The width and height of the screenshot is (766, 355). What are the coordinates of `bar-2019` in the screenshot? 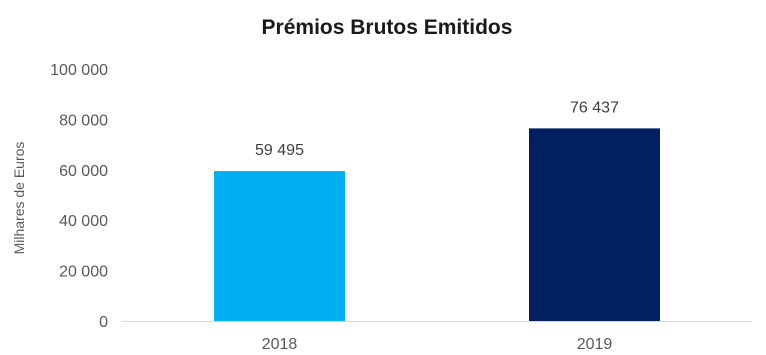 It's located at (594, 224).